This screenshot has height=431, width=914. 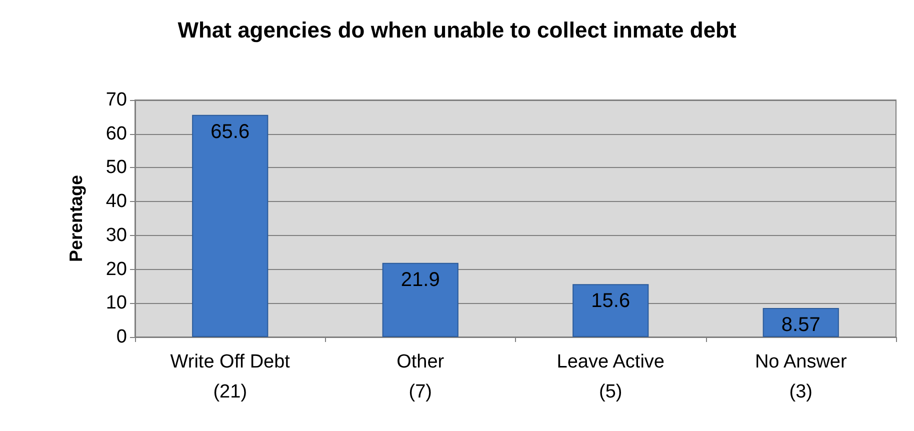 What do you see at coordinates (121, 337) in the screenshot?
I see `y-tick-label: 0` at bounding box center [121, 337].